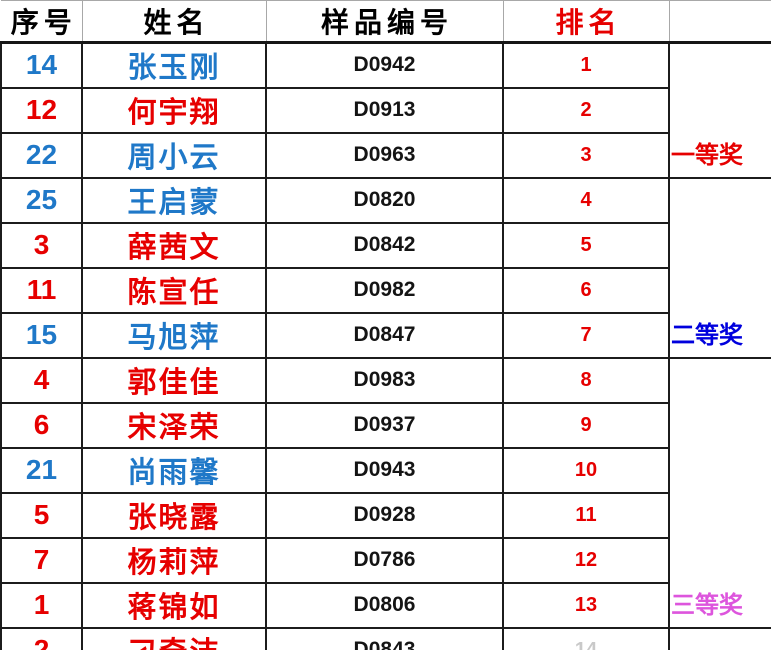  Describe the element at coordinates (174, 470) in the screenshot. I see `name-cell: 尚雨馨` at that location.